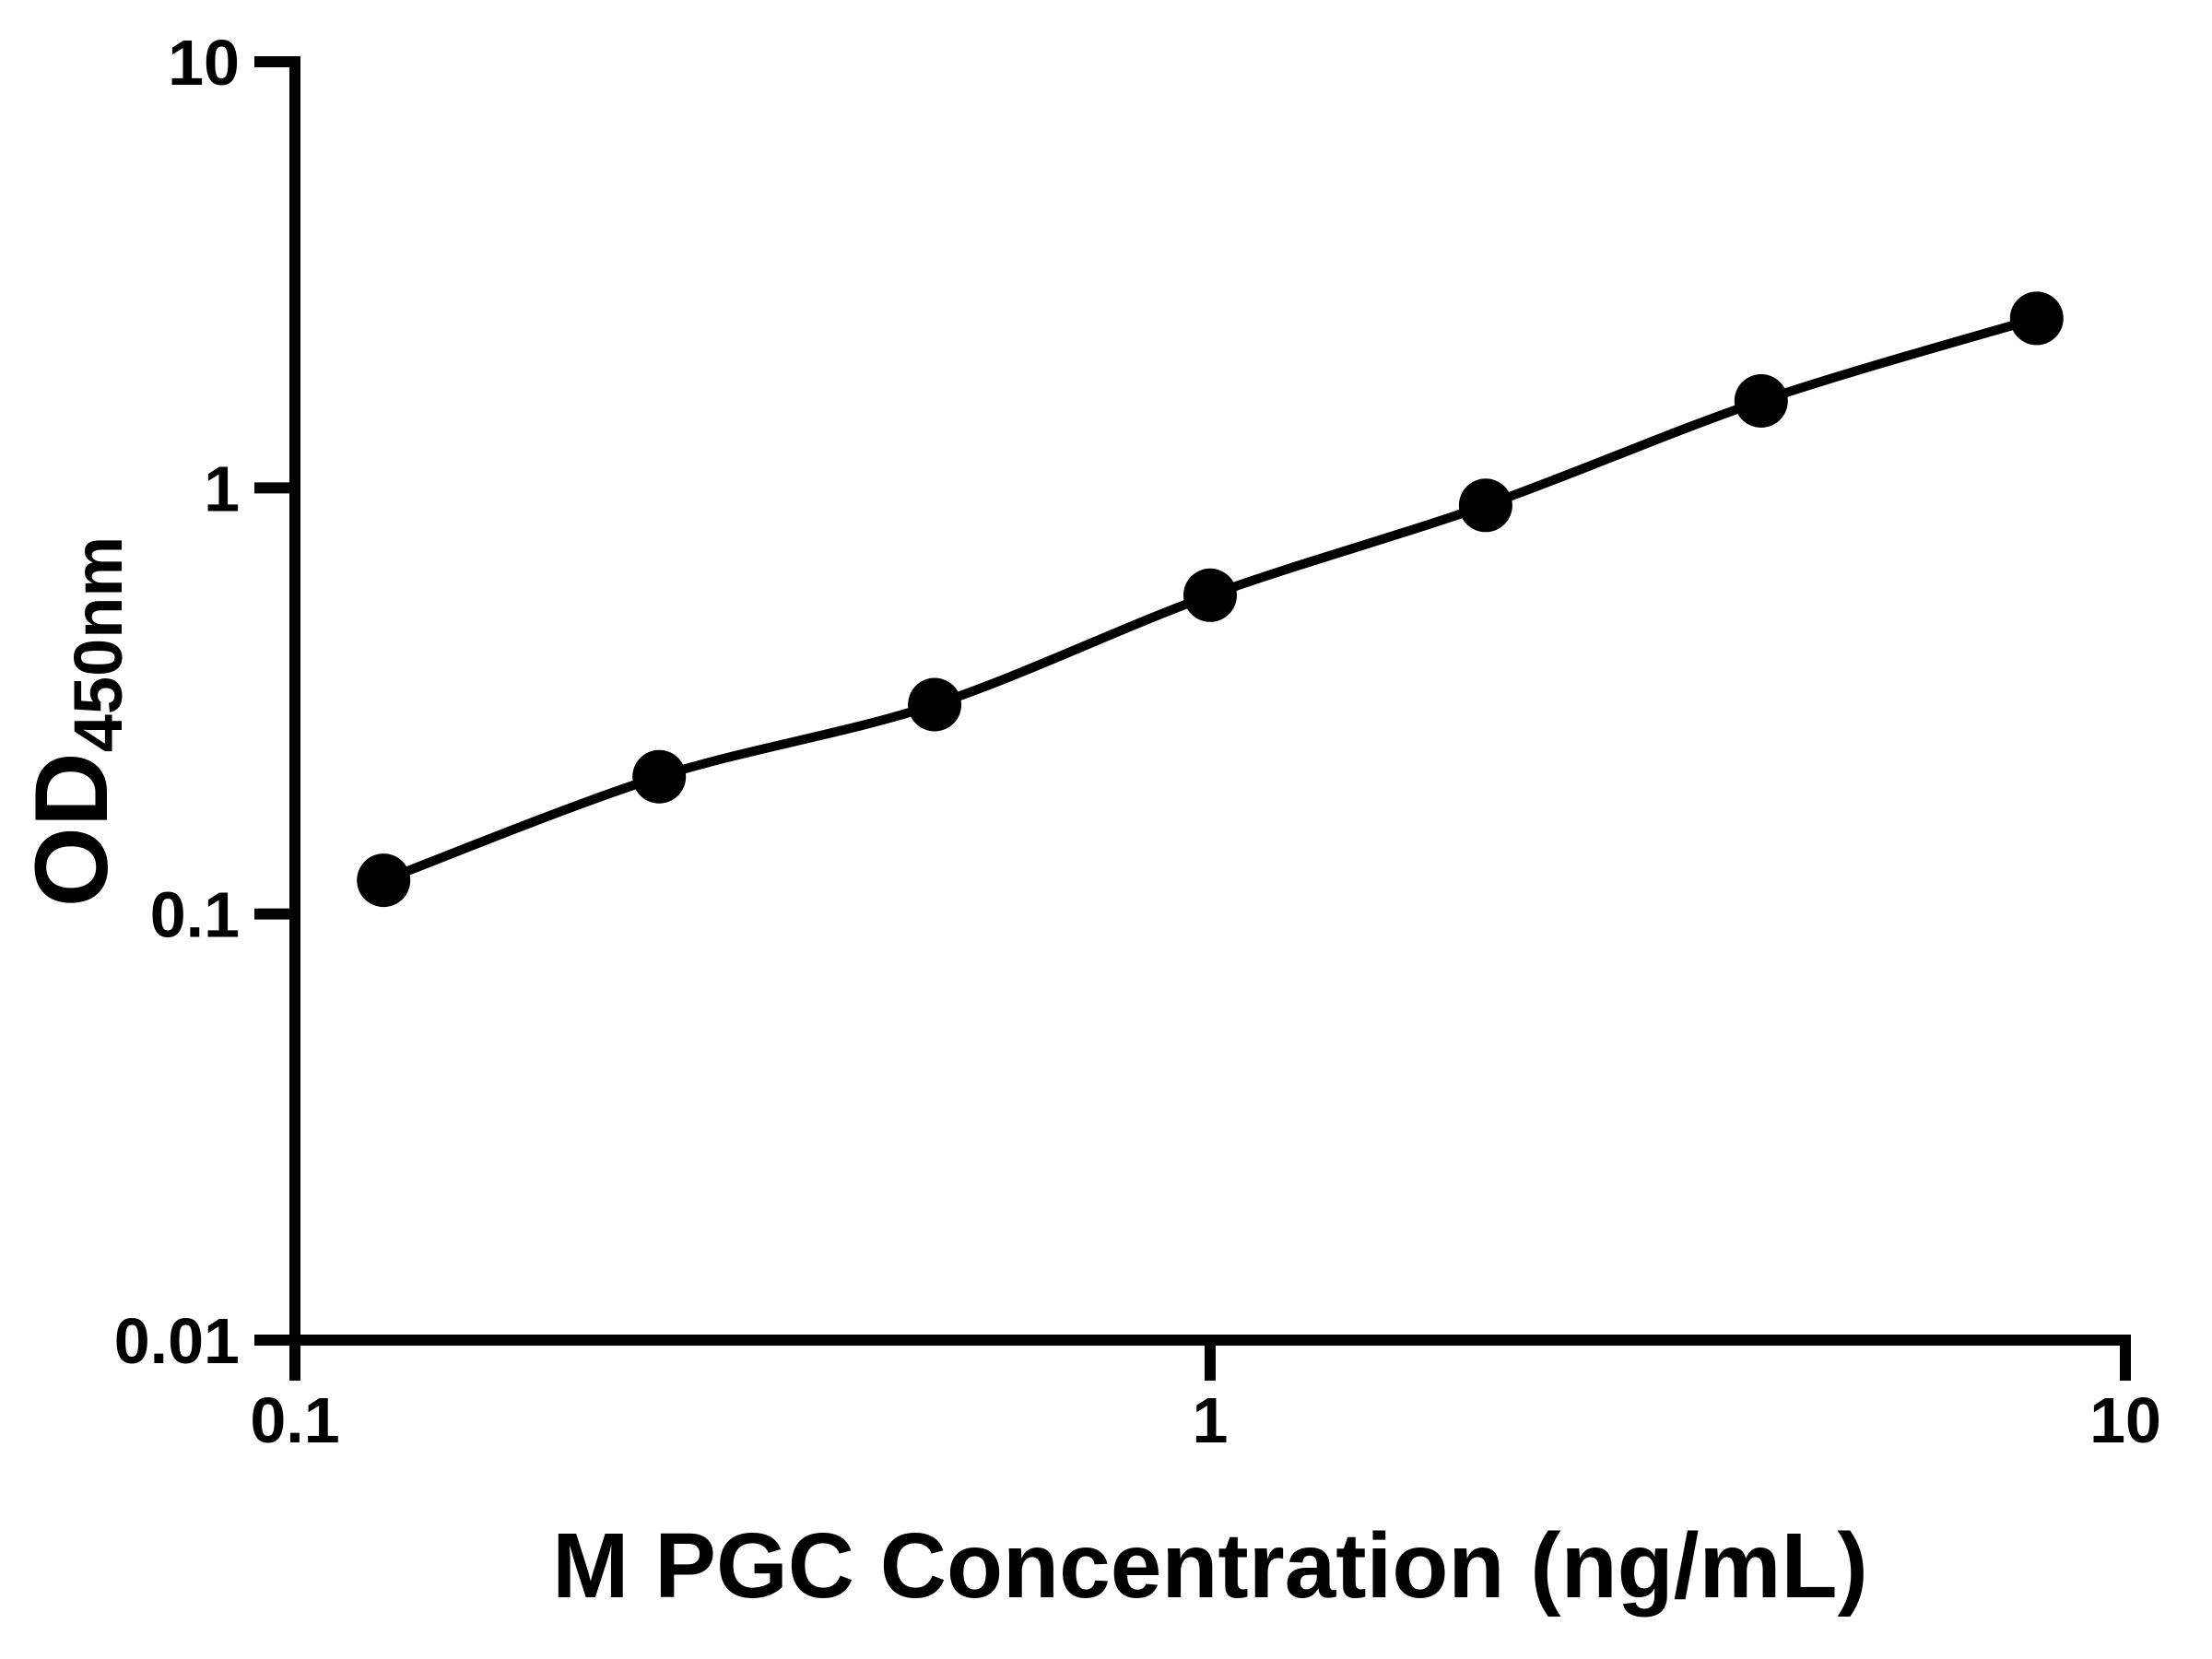 The width and height of the screenshot is (2212, 1659). What do you see at coordinates (1211, 1420) in the screenshot?
I see `x-tick-label: 1` at bounding box center [1211, 1420].